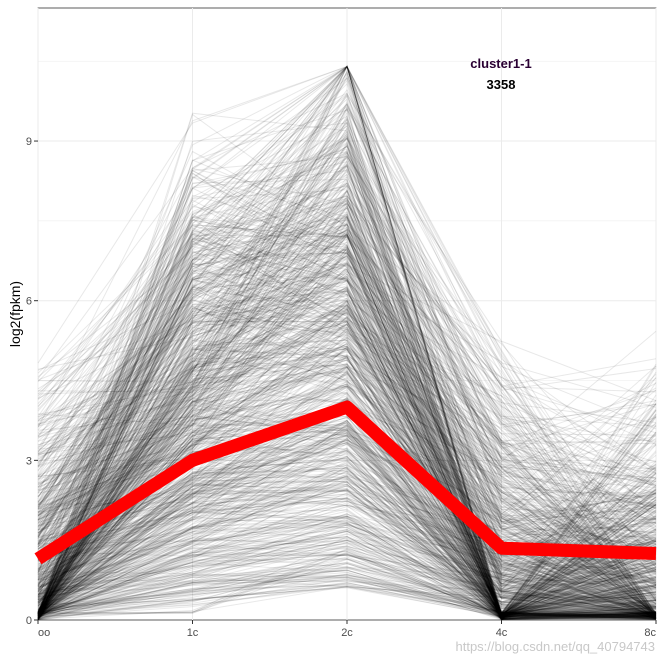 This screenshot has width=664, height=664. I want to click on x-tick-label: 2c, so click(347, 633).